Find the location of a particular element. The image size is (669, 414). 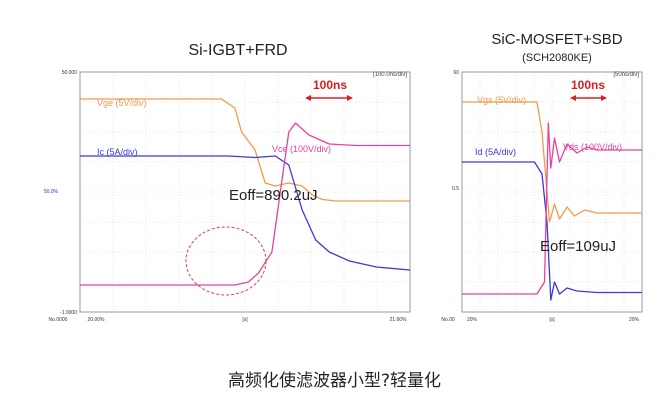

igbt-legend-vce: Vce (100V/div) is located at coordinates (301, 149).